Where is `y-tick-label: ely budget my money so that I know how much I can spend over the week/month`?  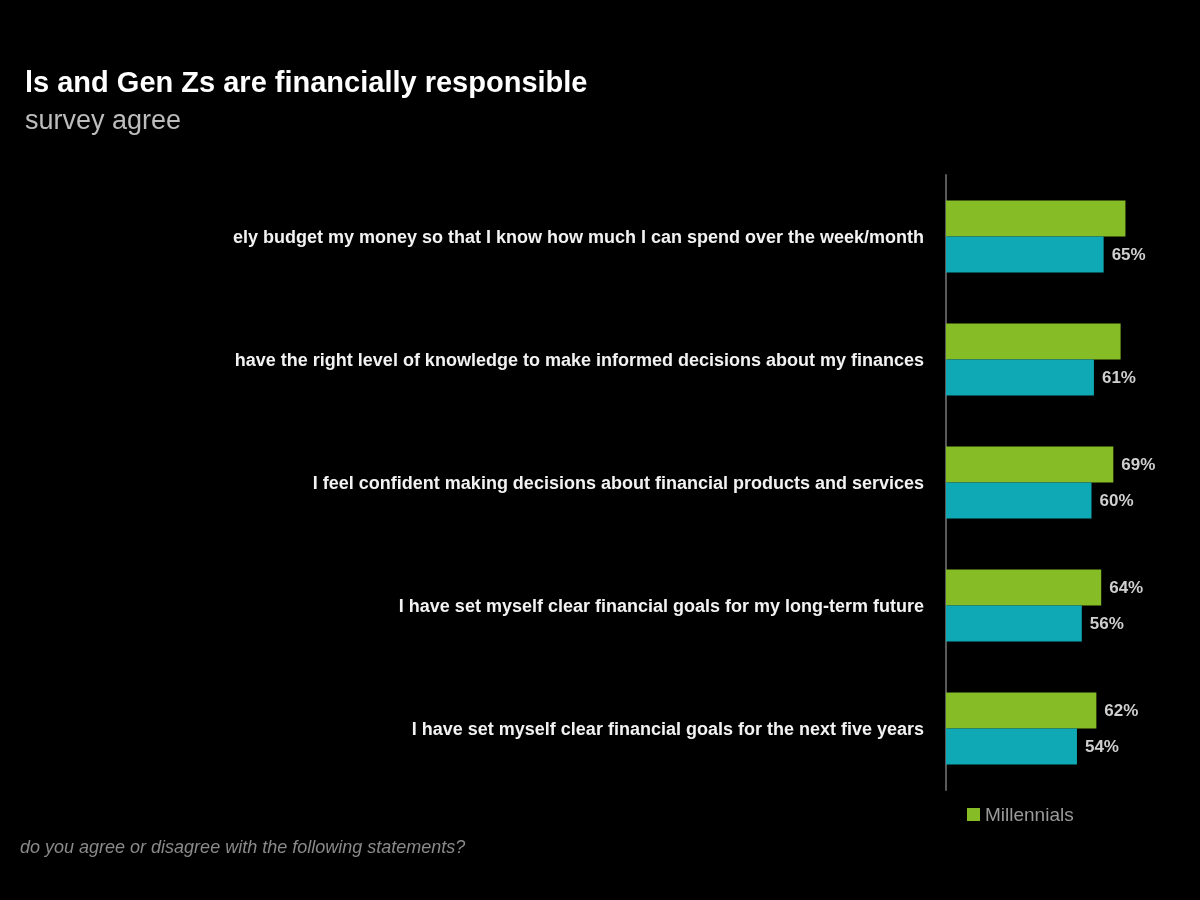 y-tick-label: ely budget my money so that I know how much I can spend over the week/month is located at coordinates (578, 236).